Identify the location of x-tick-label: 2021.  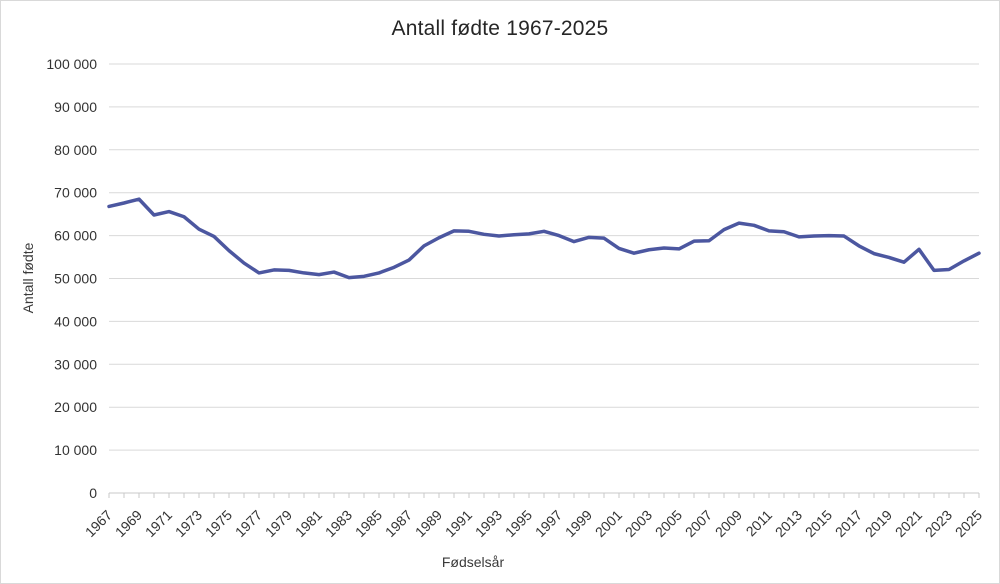
(908, 523).